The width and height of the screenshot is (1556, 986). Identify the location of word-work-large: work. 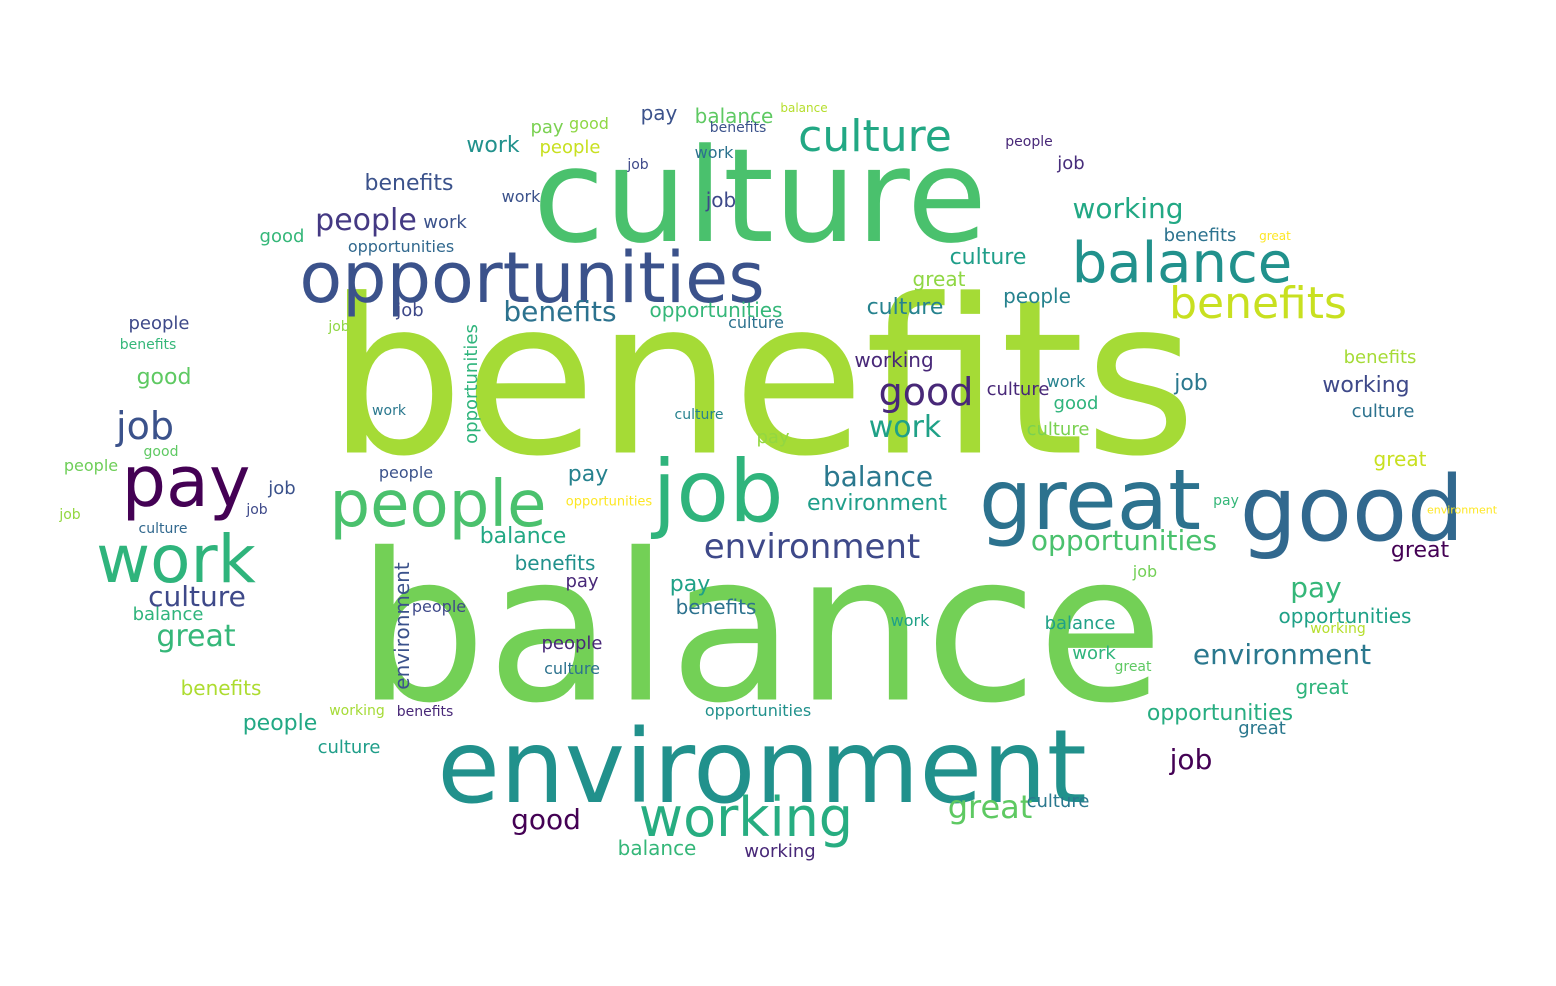
(176, 559).